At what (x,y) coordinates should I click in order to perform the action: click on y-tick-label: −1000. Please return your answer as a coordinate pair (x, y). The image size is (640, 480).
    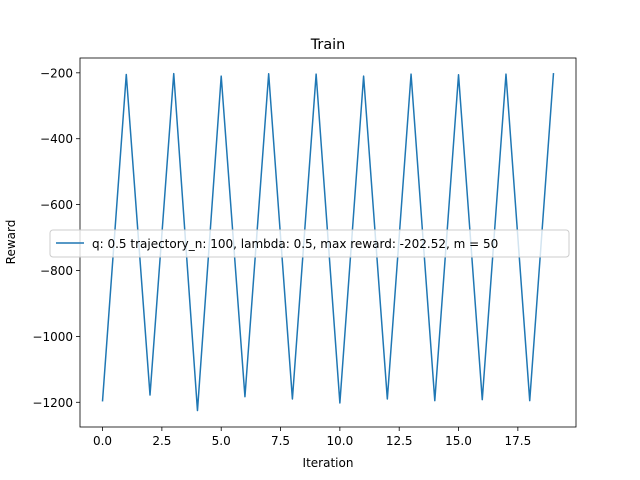
    Looking at the image, I should click on (52, 337).